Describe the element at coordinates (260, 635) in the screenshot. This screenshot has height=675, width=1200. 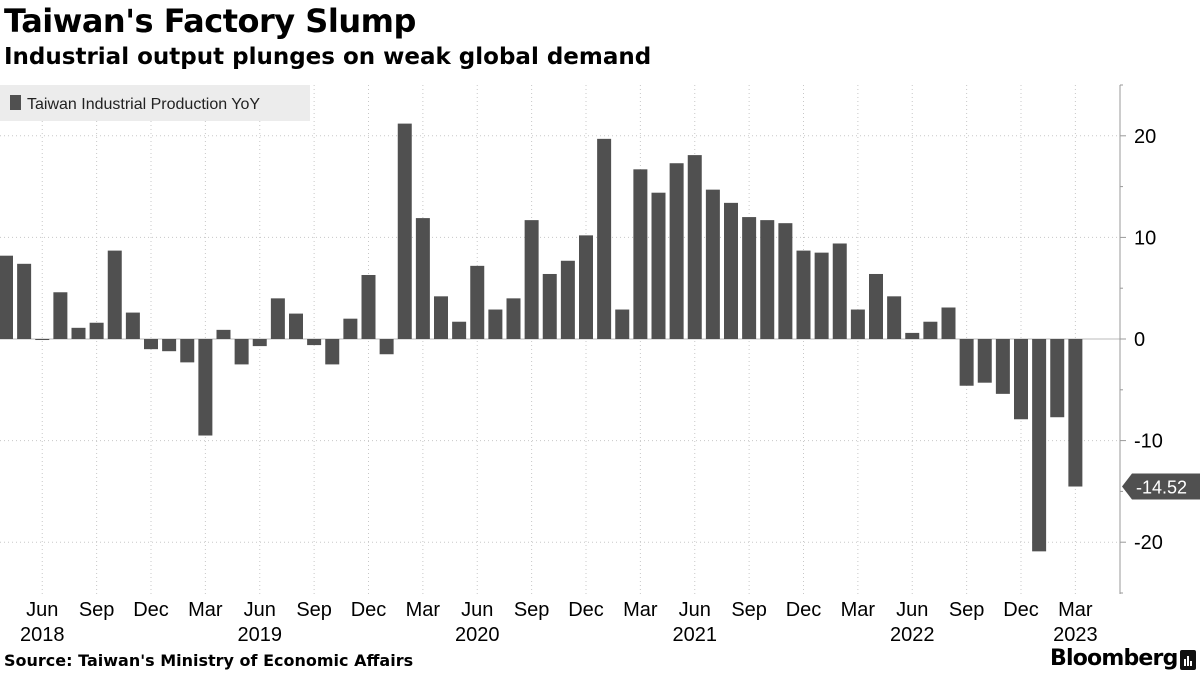
I see `x-year-label: 2019` at that location.